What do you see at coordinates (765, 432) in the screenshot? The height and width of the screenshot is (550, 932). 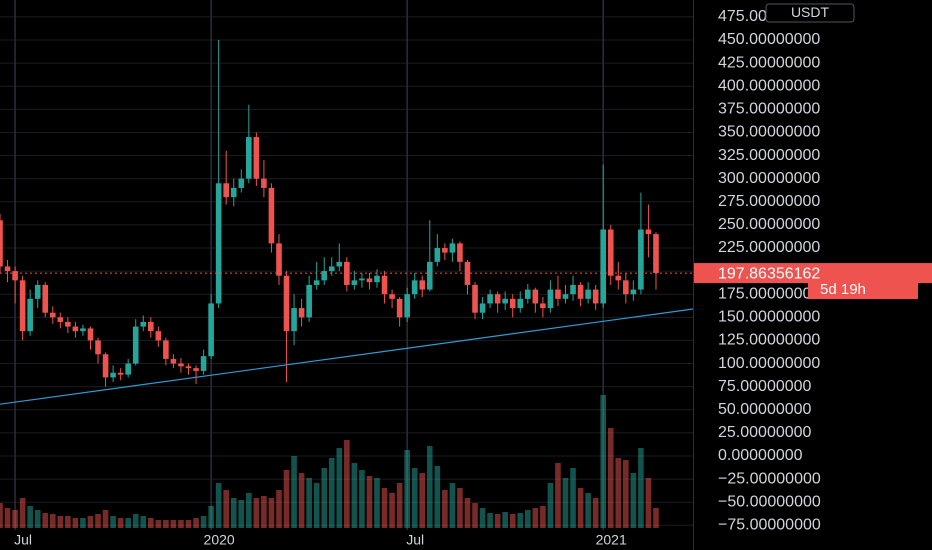 I see `y-tick-label: 25.00000000` at bounding box center [765, 432].